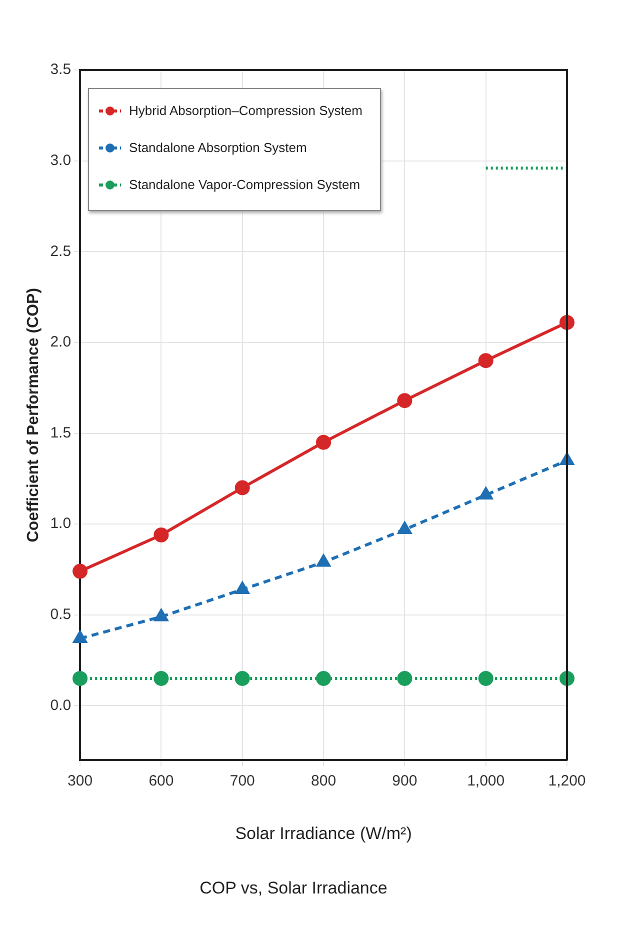  Describe the element at coordinates (61, 69) in the screenshot. I see `y-tick-label: 3.5` at that location.